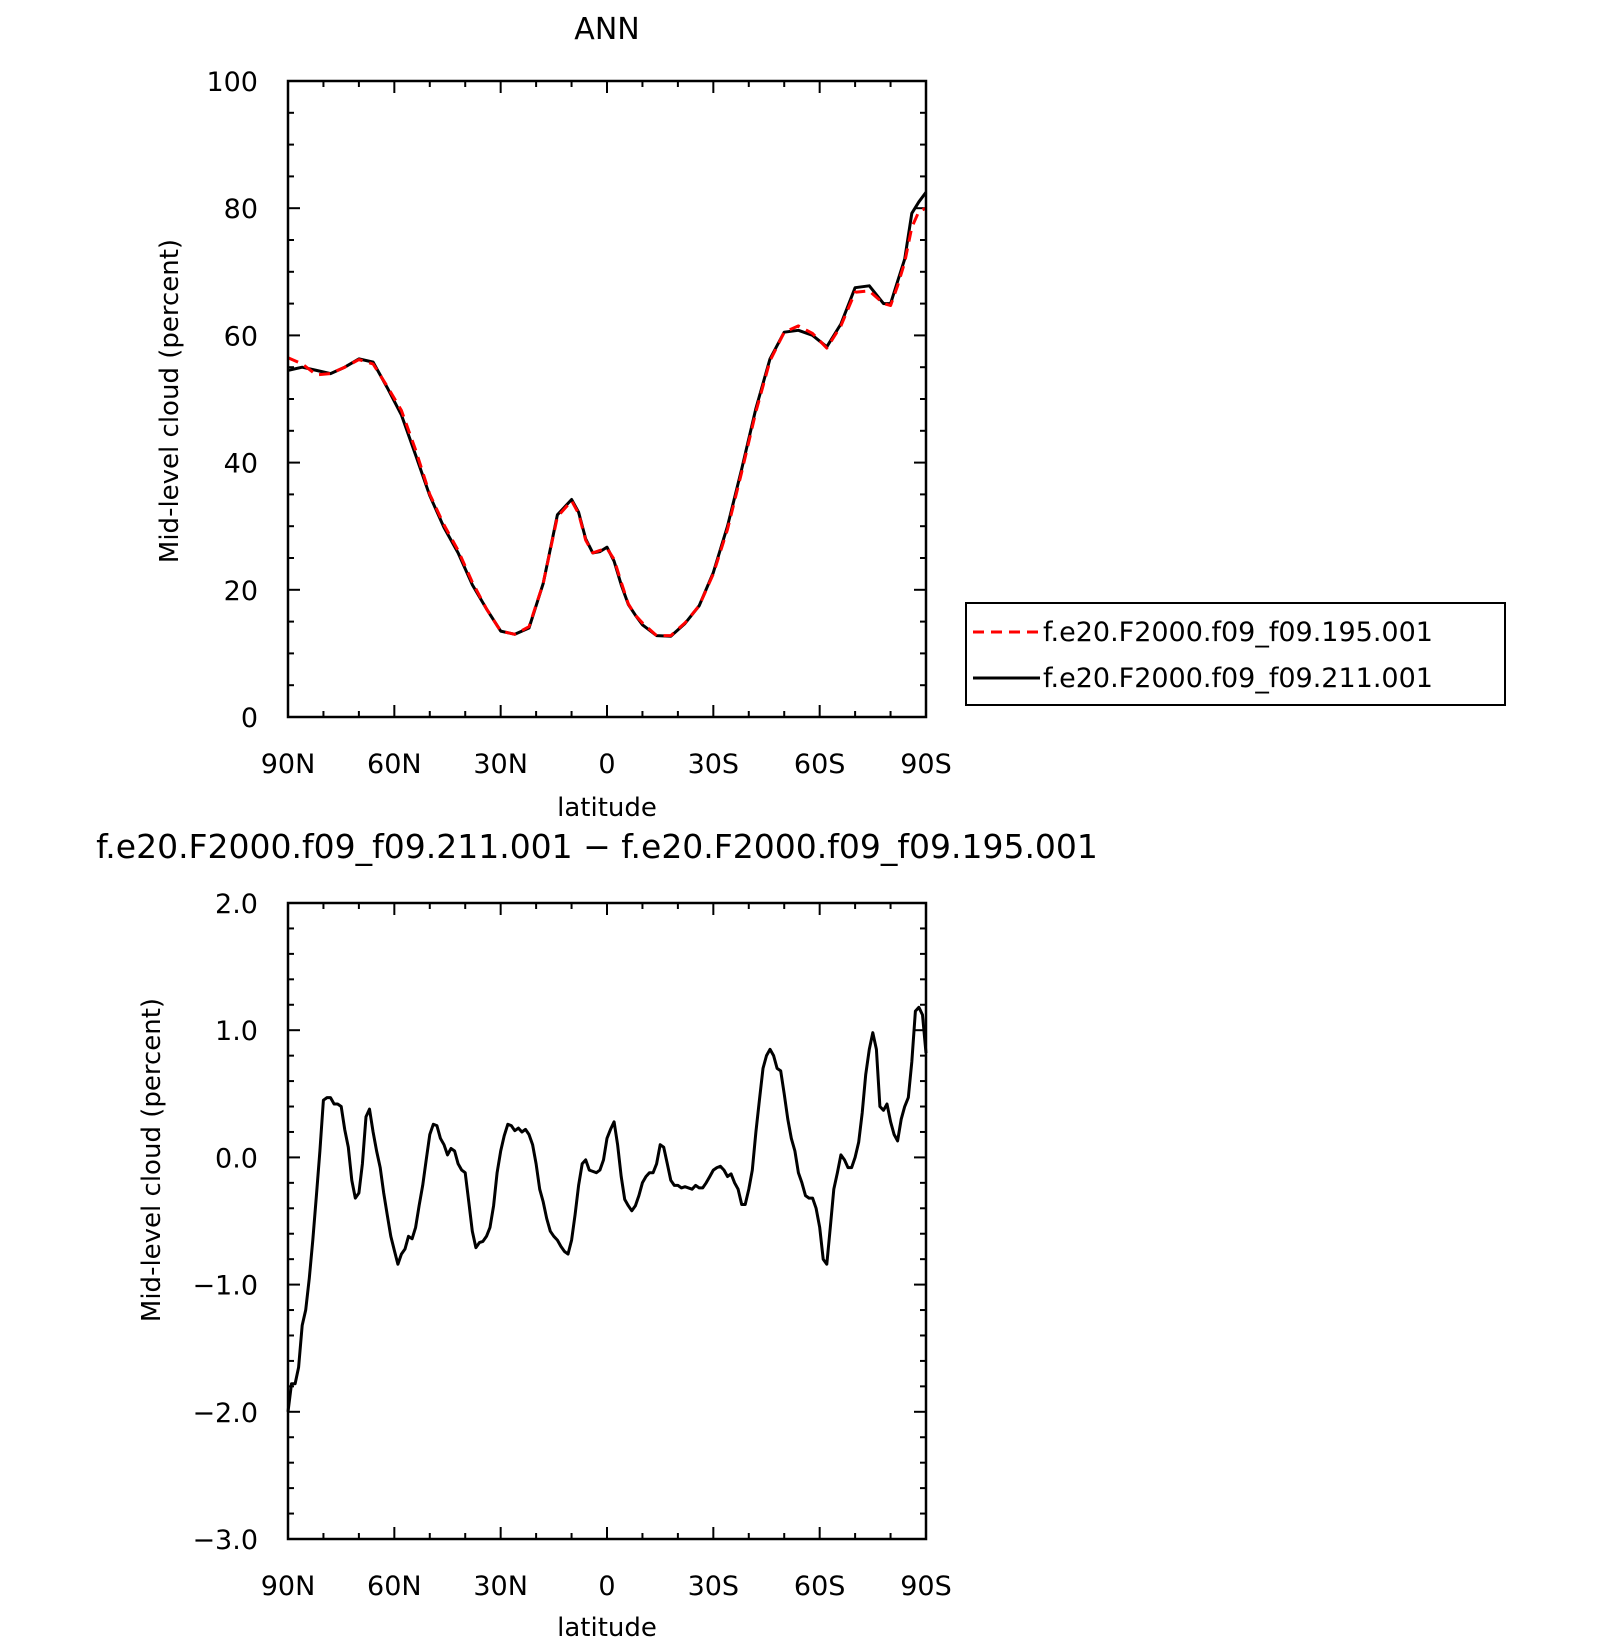 This screenshot has width=1599, height=1641. I want to click on y-tick-label: −1.0, so click(225, 1286).